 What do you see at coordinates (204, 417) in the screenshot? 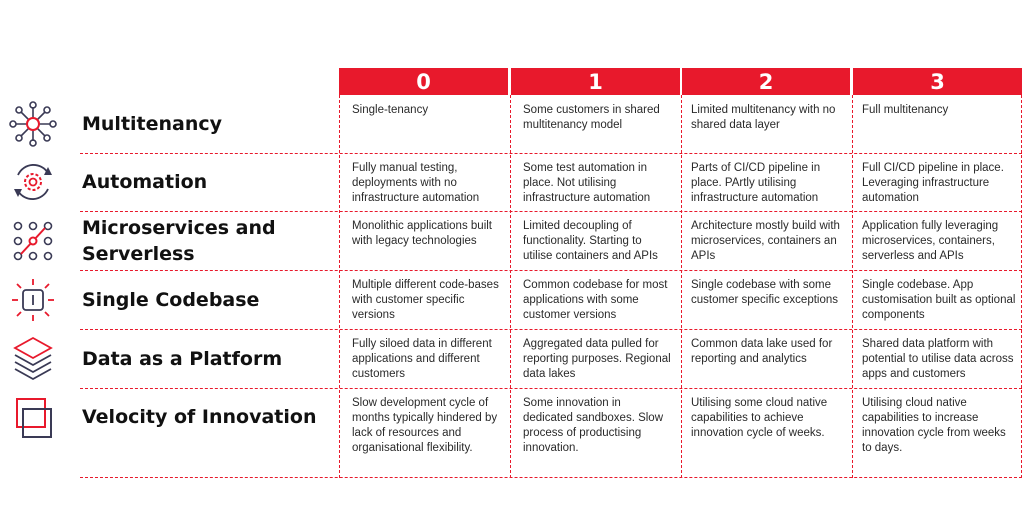
I see `row-label: Velocity of Innovation` at bounding box center [204, 417].